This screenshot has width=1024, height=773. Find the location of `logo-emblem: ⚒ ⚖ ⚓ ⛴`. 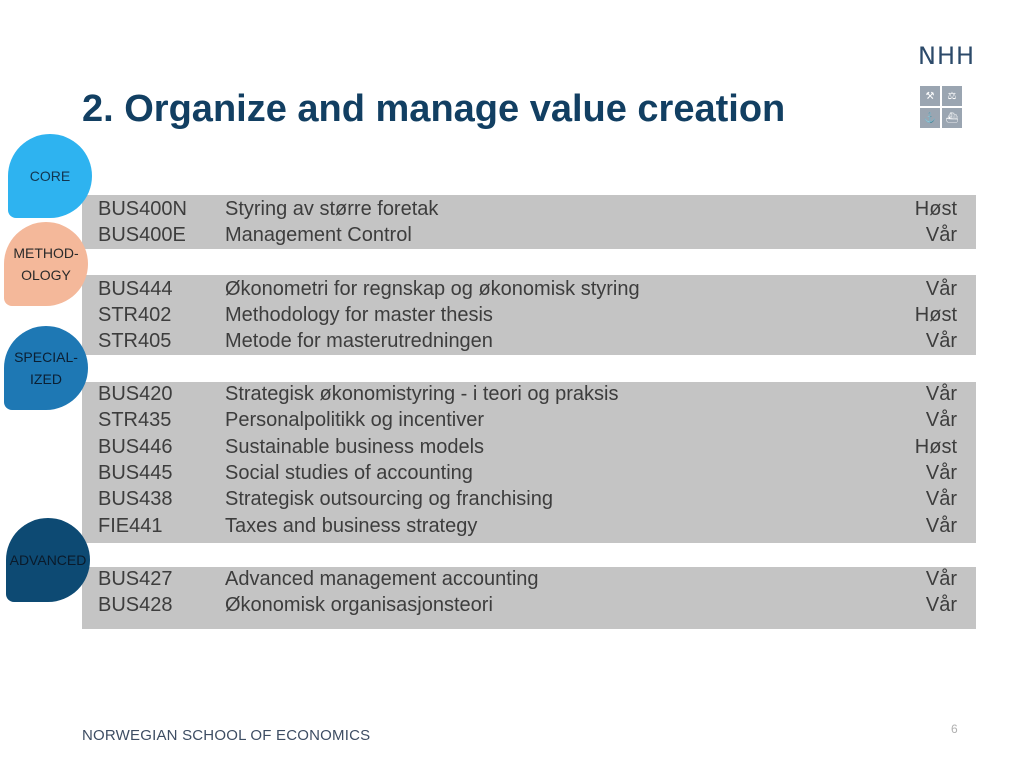

logo-emblem: ⚒ ⚖ ⚓ ⛴ is located at coordinates (941, 107).